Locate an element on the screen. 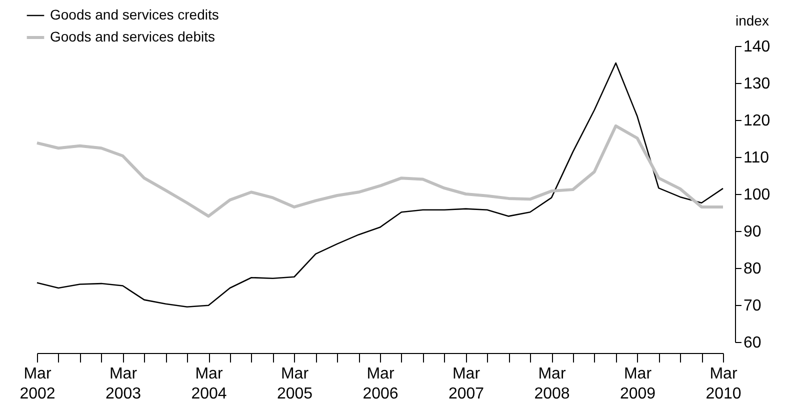 Image resolution: width=791 pixels, height=410 pixels. y-tick-label: 100 is located at coordinates (757, 195).